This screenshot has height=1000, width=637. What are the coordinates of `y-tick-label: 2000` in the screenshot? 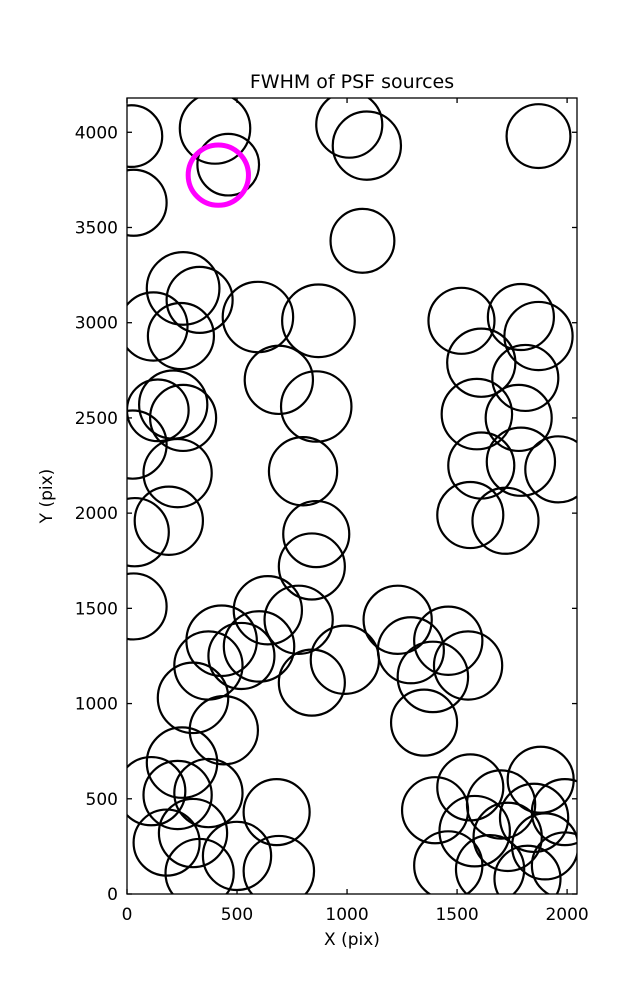 It's located at (96, 514).